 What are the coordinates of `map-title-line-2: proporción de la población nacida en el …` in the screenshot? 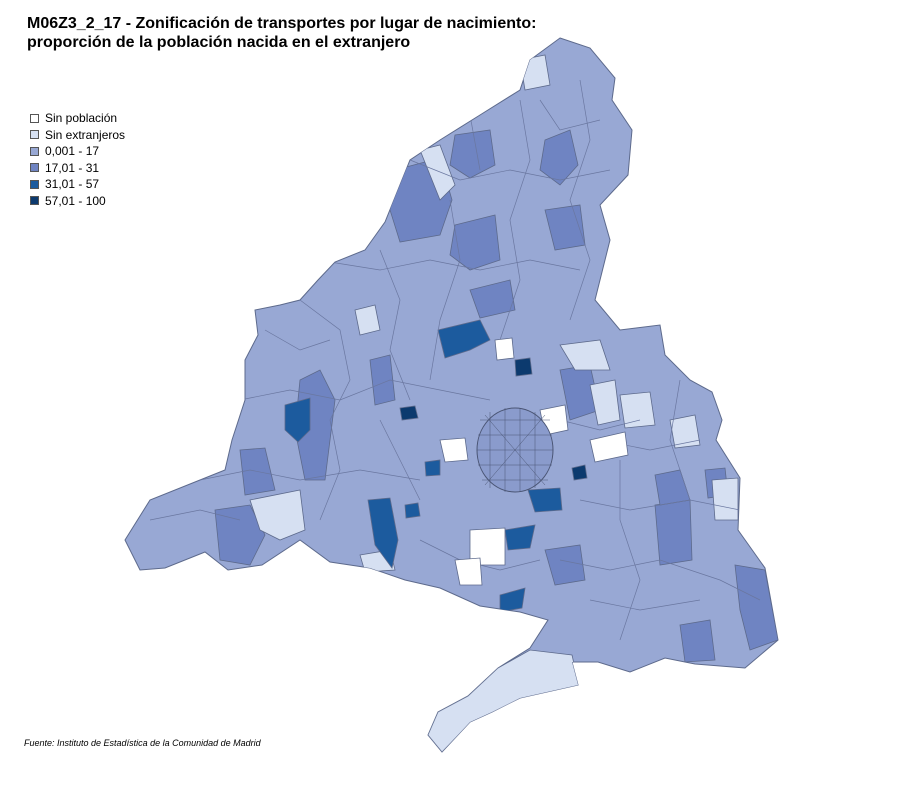 It's located at (219, 42).